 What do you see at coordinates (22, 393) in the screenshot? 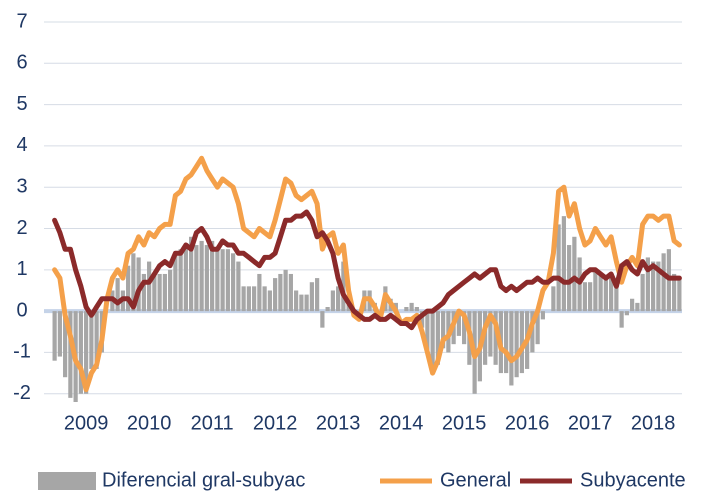
I see `y-tick-label: -2` at bounding box center [22, 393].